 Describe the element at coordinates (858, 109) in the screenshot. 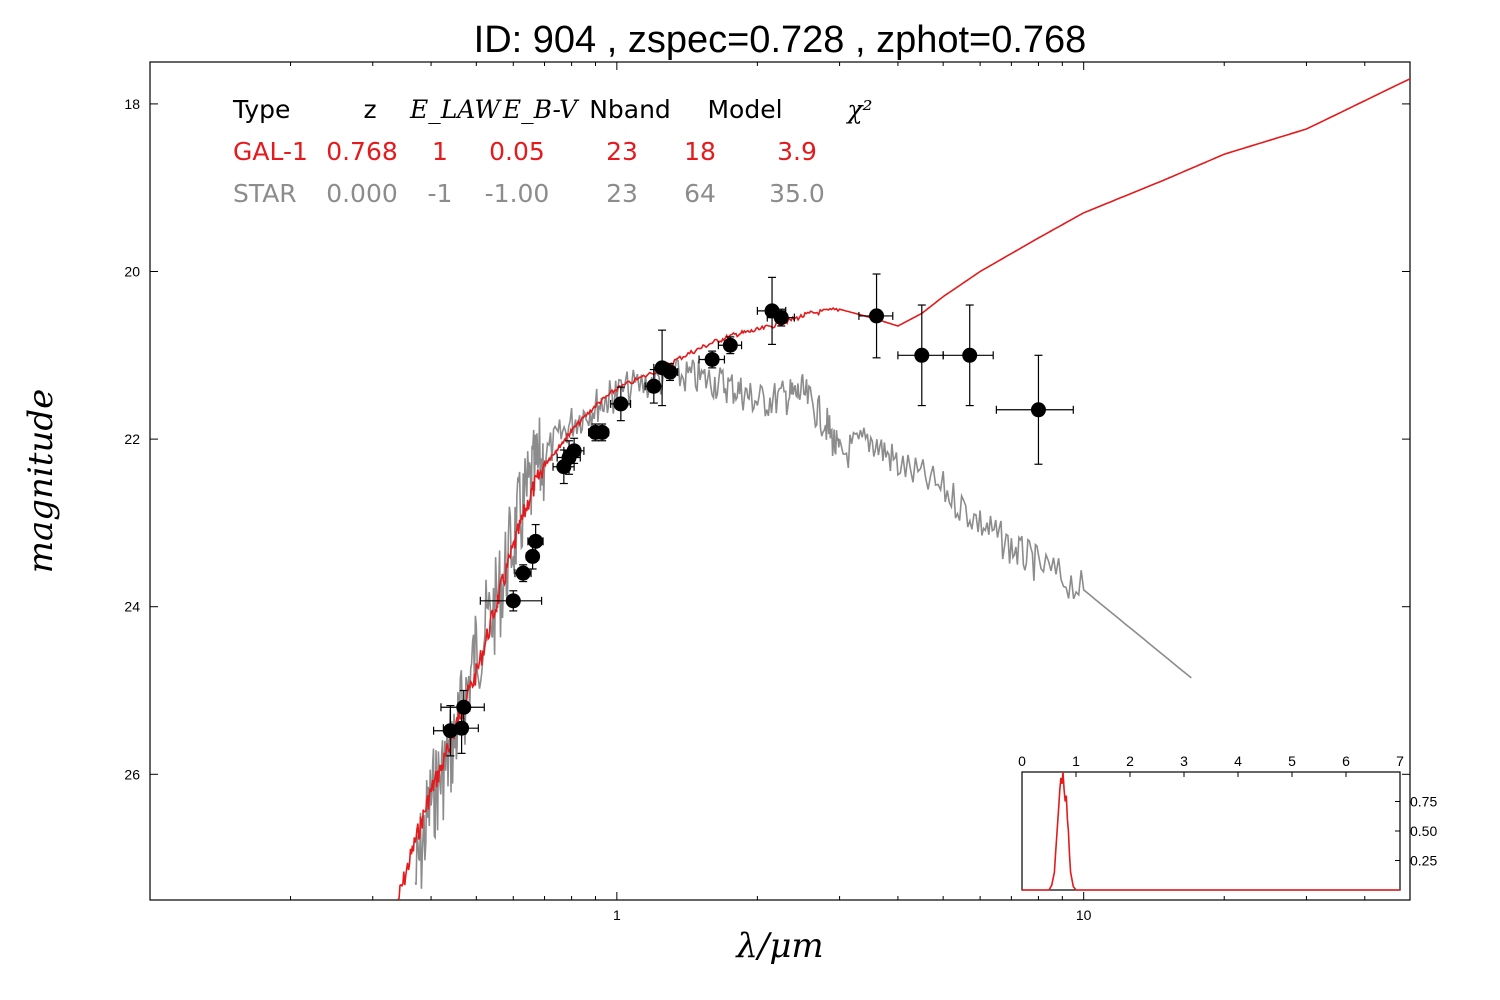

I see `table-header-cell: χ²` at that location.